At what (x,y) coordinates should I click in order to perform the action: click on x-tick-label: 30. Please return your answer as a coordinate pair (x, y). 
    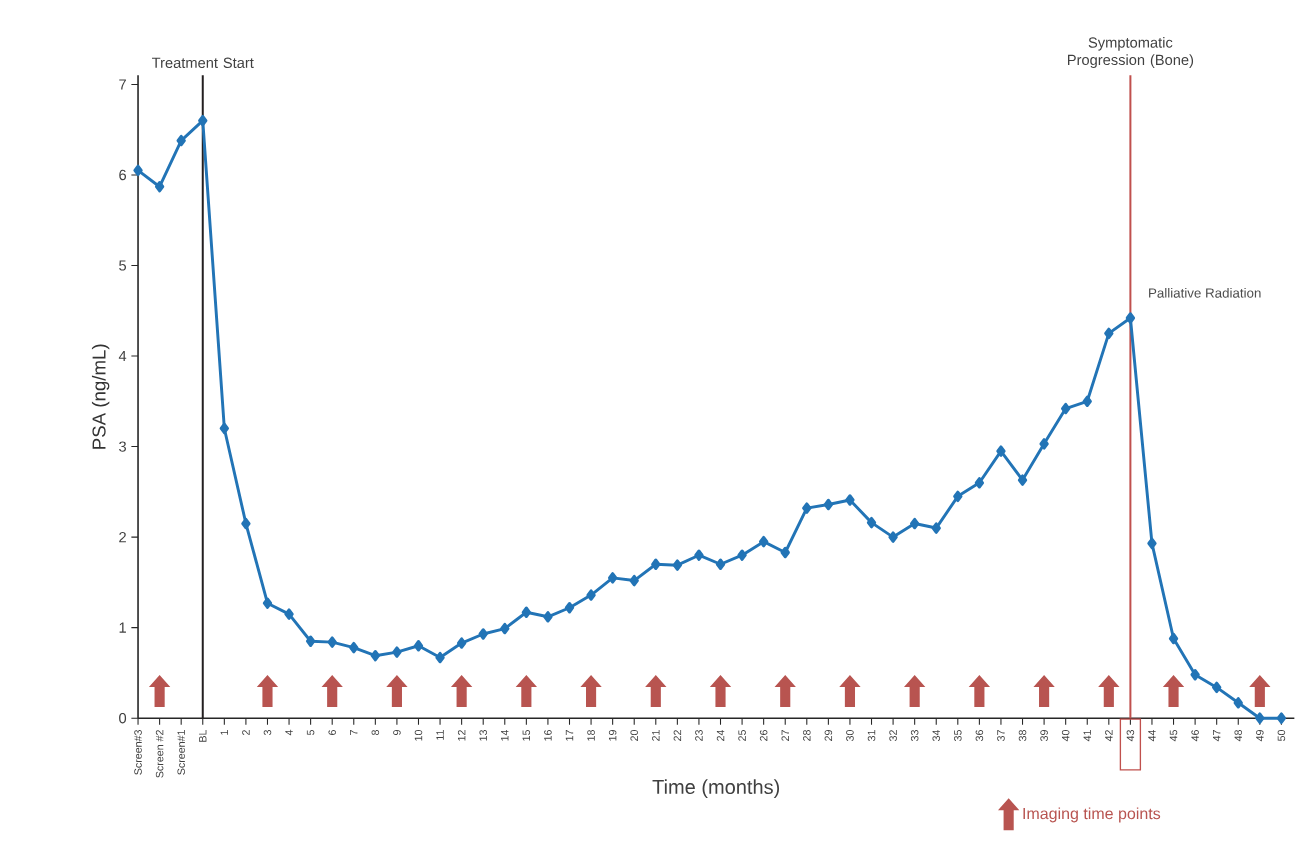
    Looking at the image, I should click on (850, 735).